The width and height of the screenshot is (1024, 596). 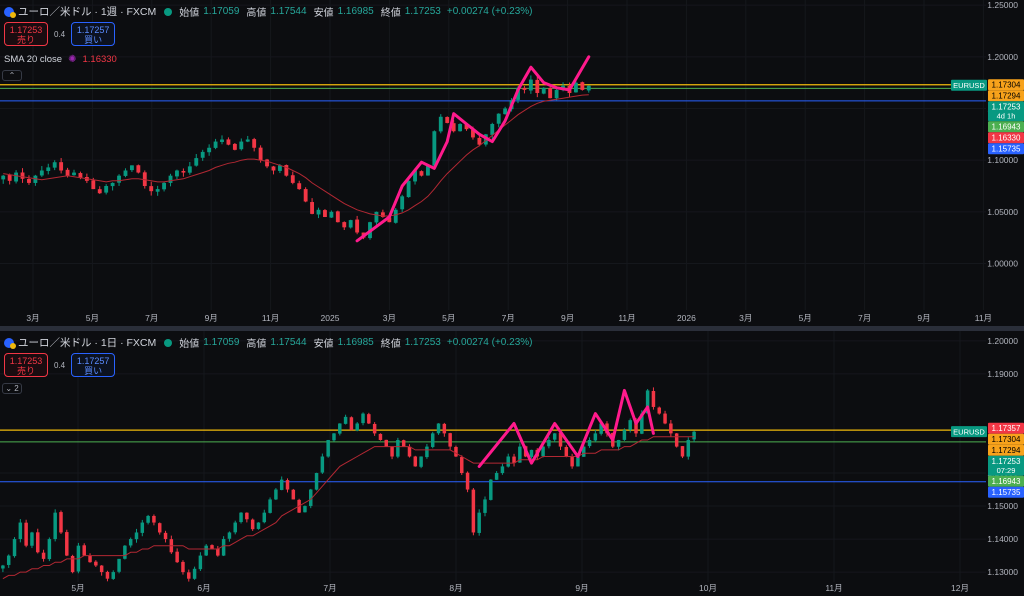 I want to click on low-label: 安値, so click(x=323, y=344).